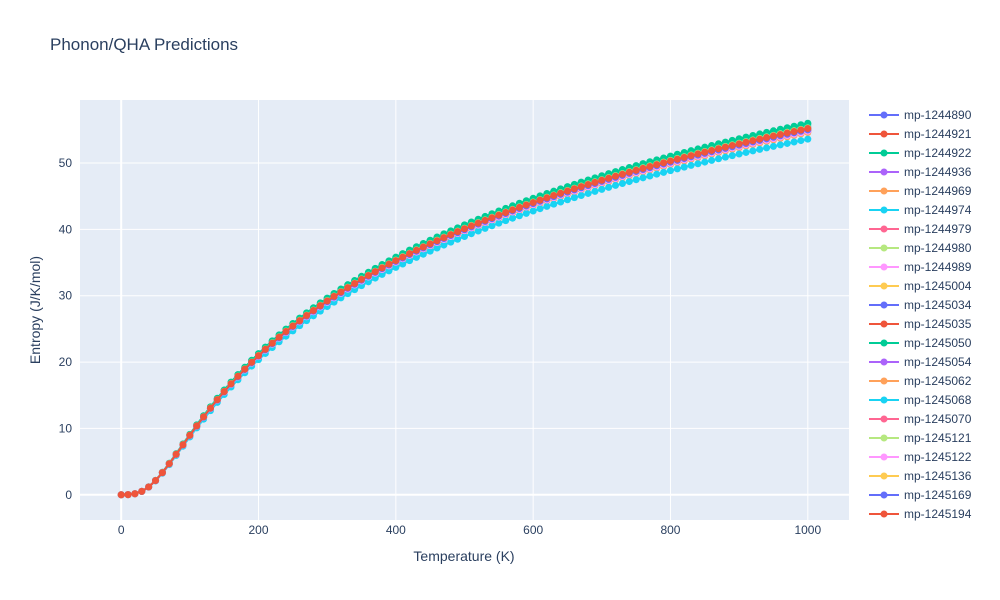 This screenshot has width=1000, height=600. Describe the element at coordinates (938, 419) in the screenshot. I see `legend-label: mp-1245070` at that location.